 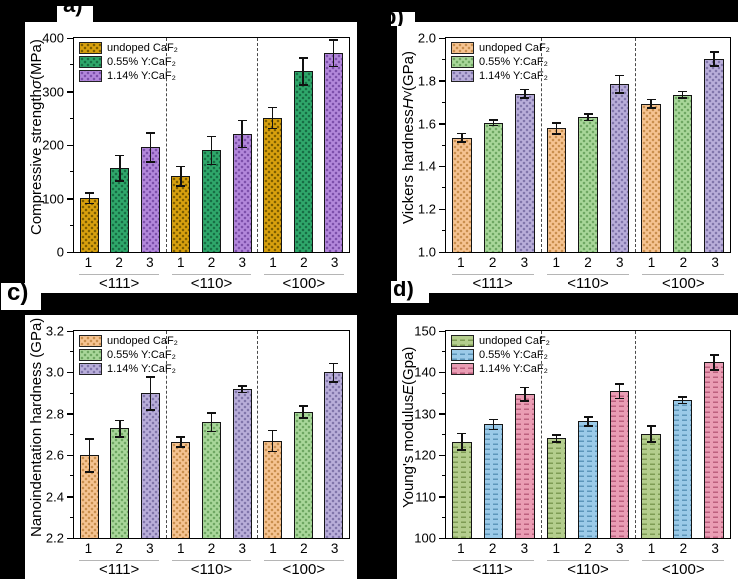 I want to click on y-tick-label: 400, so click(x=53, y=38).